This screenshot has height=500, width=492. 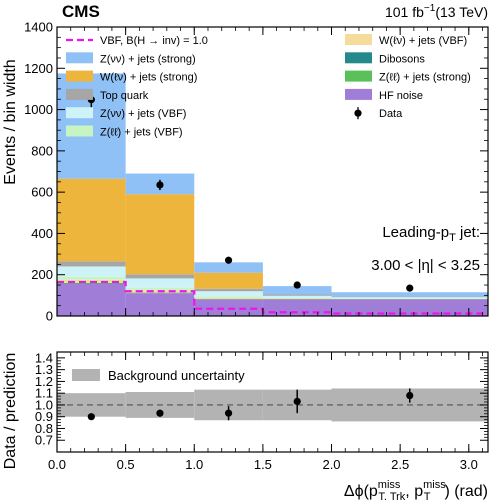 I want to click on annotation-jet-end: jet:, so click(x=468, y=232).